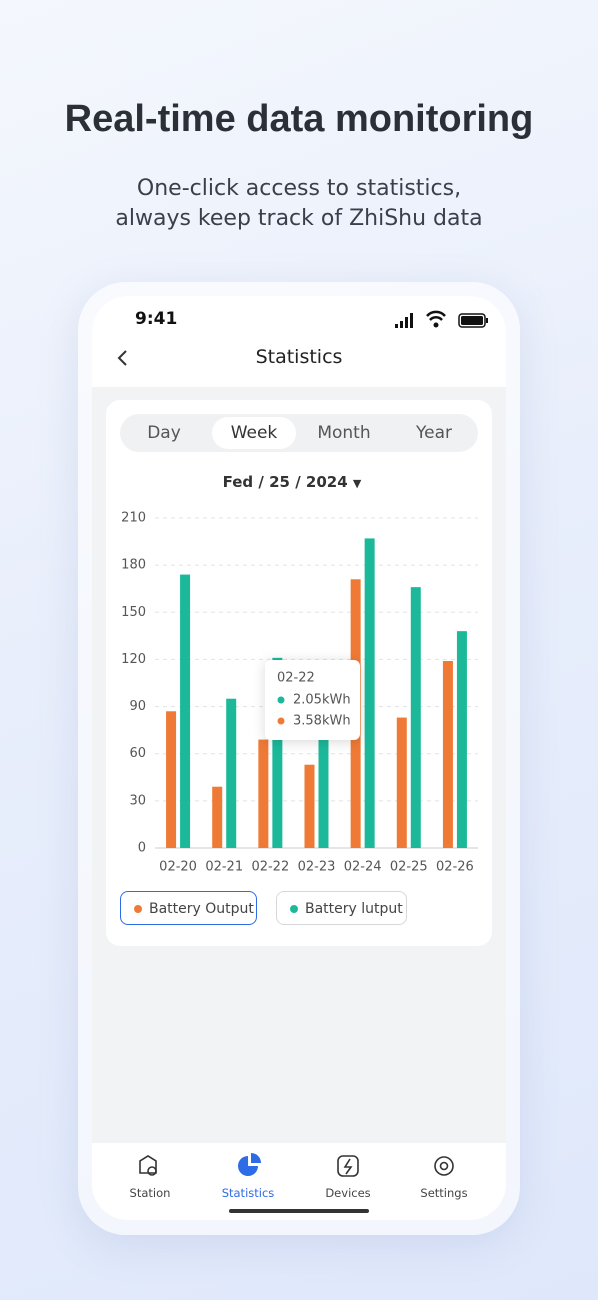 The height and width of the screenshot is (1300, 598). I want to click on period-tabs: Day Week Month Year, so click(299, 433).